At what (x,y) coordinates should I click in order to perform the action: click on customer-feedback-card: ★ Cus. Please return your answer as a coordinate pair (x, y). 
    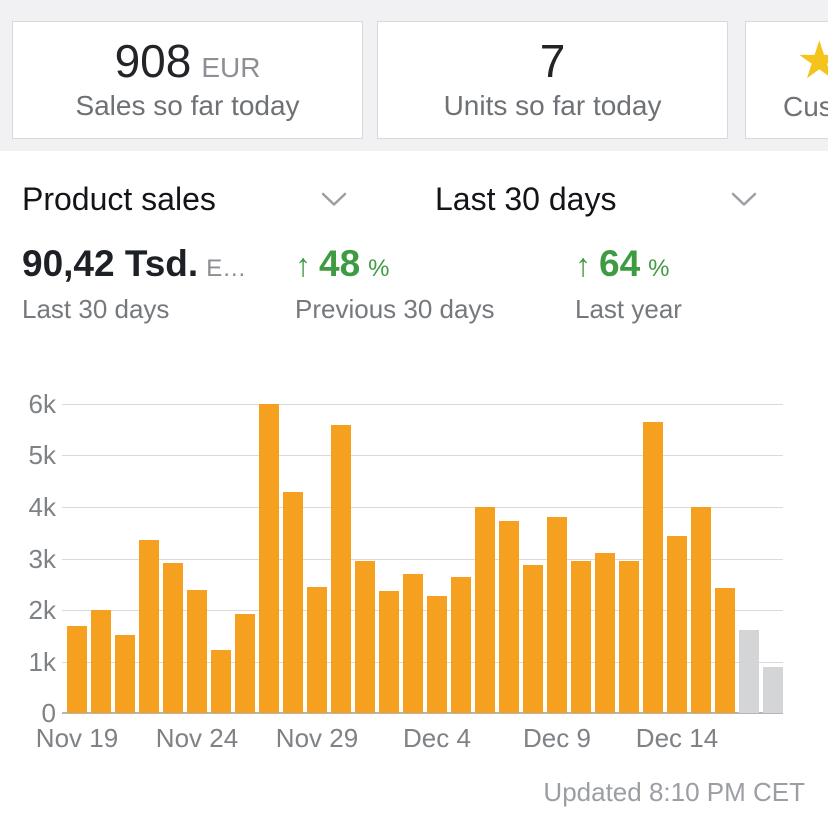
    Looking at the image, I should click on (786, 80).